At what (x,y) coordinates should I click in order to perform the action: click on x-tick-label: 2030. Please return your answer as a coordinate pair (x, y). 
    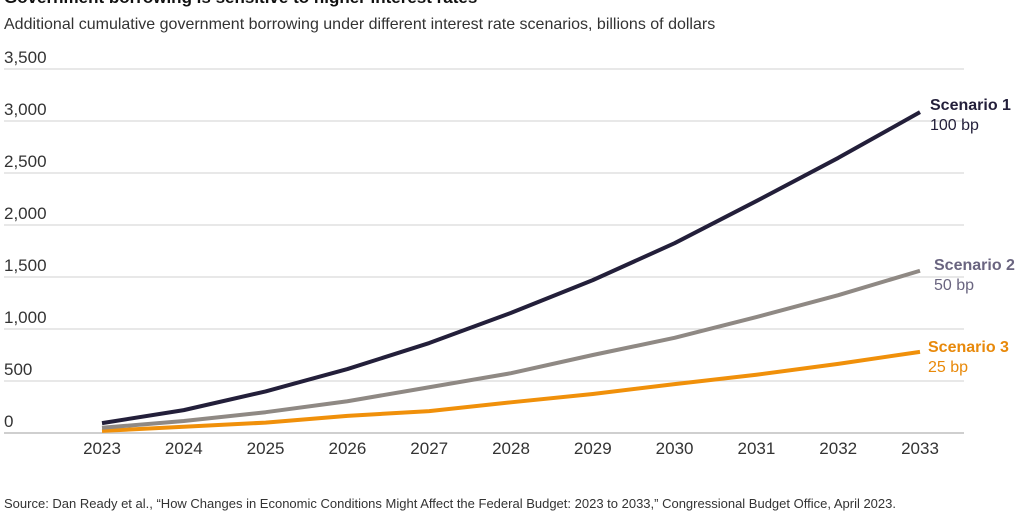
    Looking at the image, I should click on (675, 448).